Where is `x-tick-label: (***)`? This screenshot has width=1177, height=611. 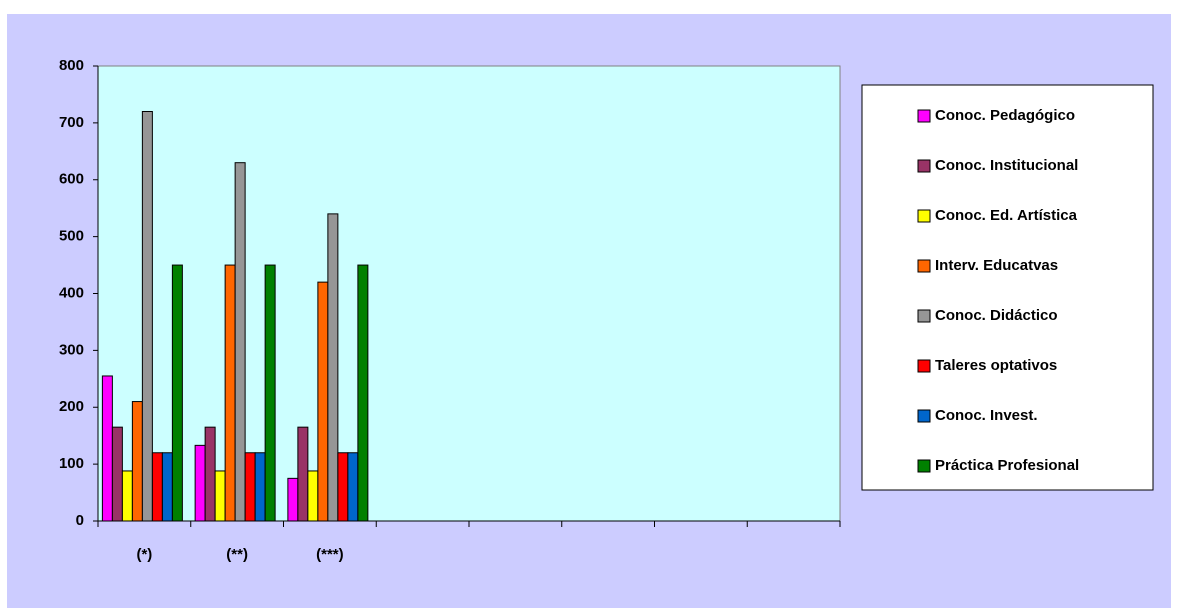 x-tick-label: (***) is located at coordinates (330, 554).